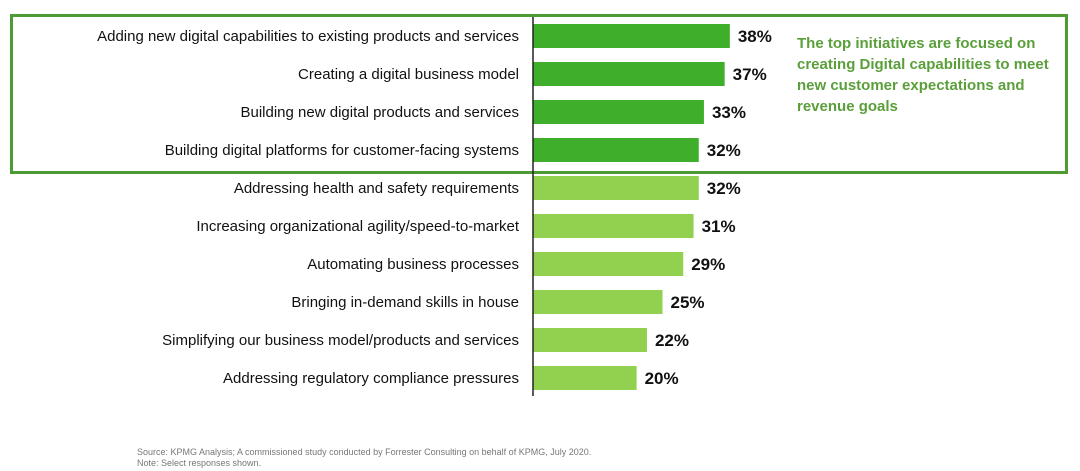 The width and height of the screenshot is (1080, 471). What do you see at coordinates (719, 226) in the screenshot?
I see `value-label: 31%` at bounding box center [719, 226].